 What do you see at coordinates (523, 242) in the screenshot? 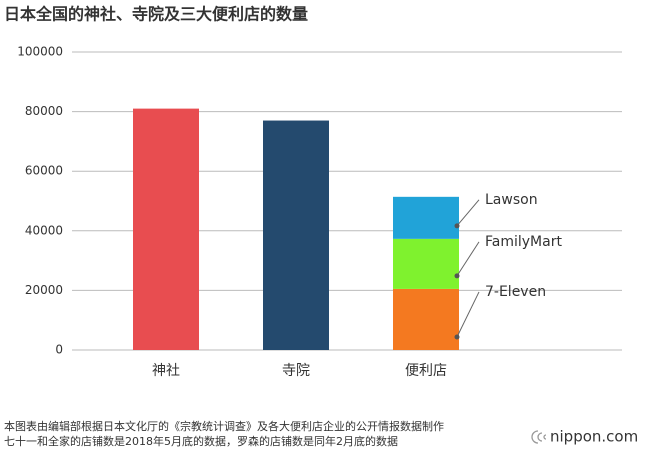
I see `series-label: FamilyMart` at bounding box center [523, 242].